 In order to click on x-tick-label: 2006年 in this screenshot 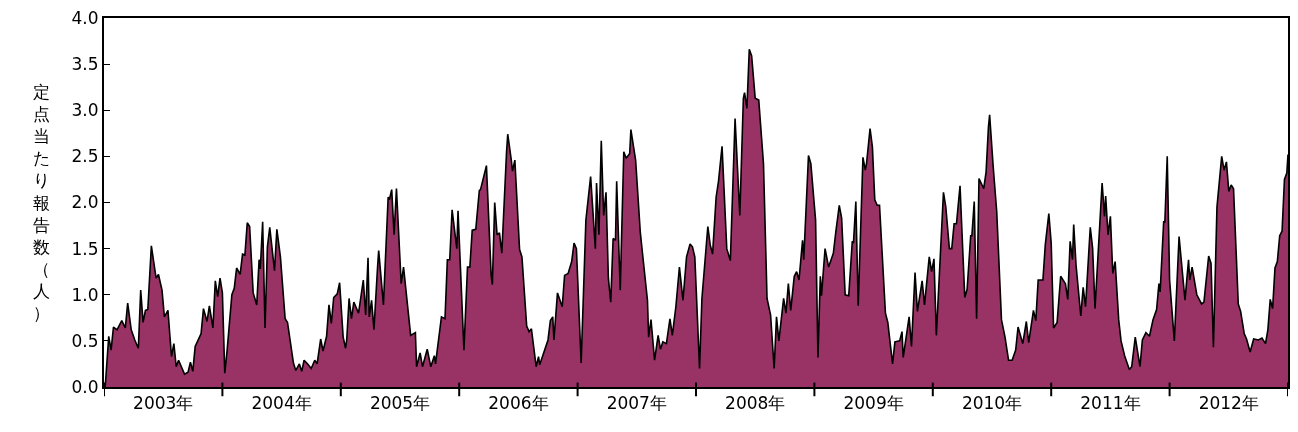, I will do `click(518, 403)`.